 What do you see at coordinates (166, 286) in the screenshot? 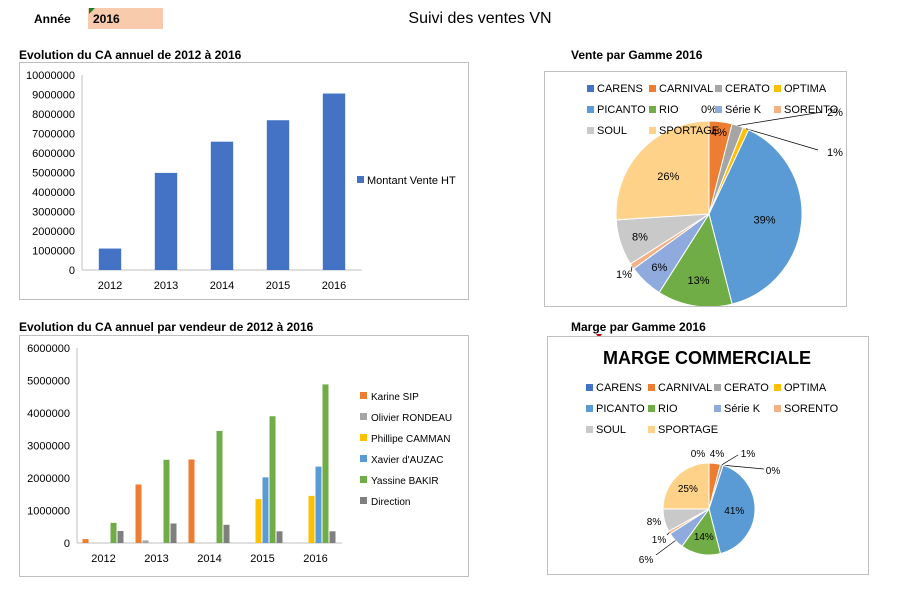
I see `x-tick-label: 2013` at bounding box center [166, 286].